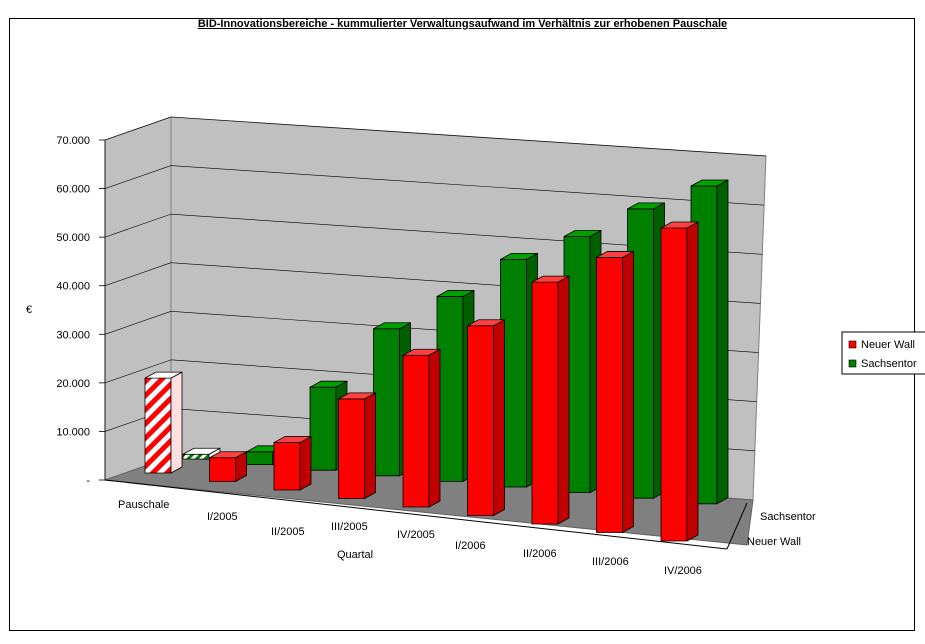 The height and width of the screenshot is (644, 925). Describe the element at coordinates (470, 546) in the screenshot. I see `x-tick-label: I/2006` at that location.